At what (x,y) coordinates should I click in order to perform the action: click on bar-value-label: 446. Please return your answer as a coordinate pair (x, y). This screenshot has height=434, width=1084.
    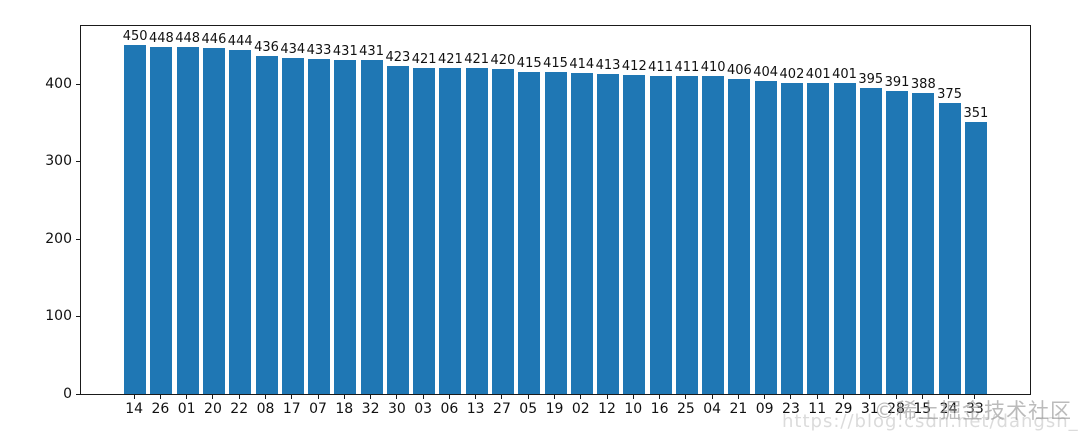
    Looking at the image, I should click on (214, 40).